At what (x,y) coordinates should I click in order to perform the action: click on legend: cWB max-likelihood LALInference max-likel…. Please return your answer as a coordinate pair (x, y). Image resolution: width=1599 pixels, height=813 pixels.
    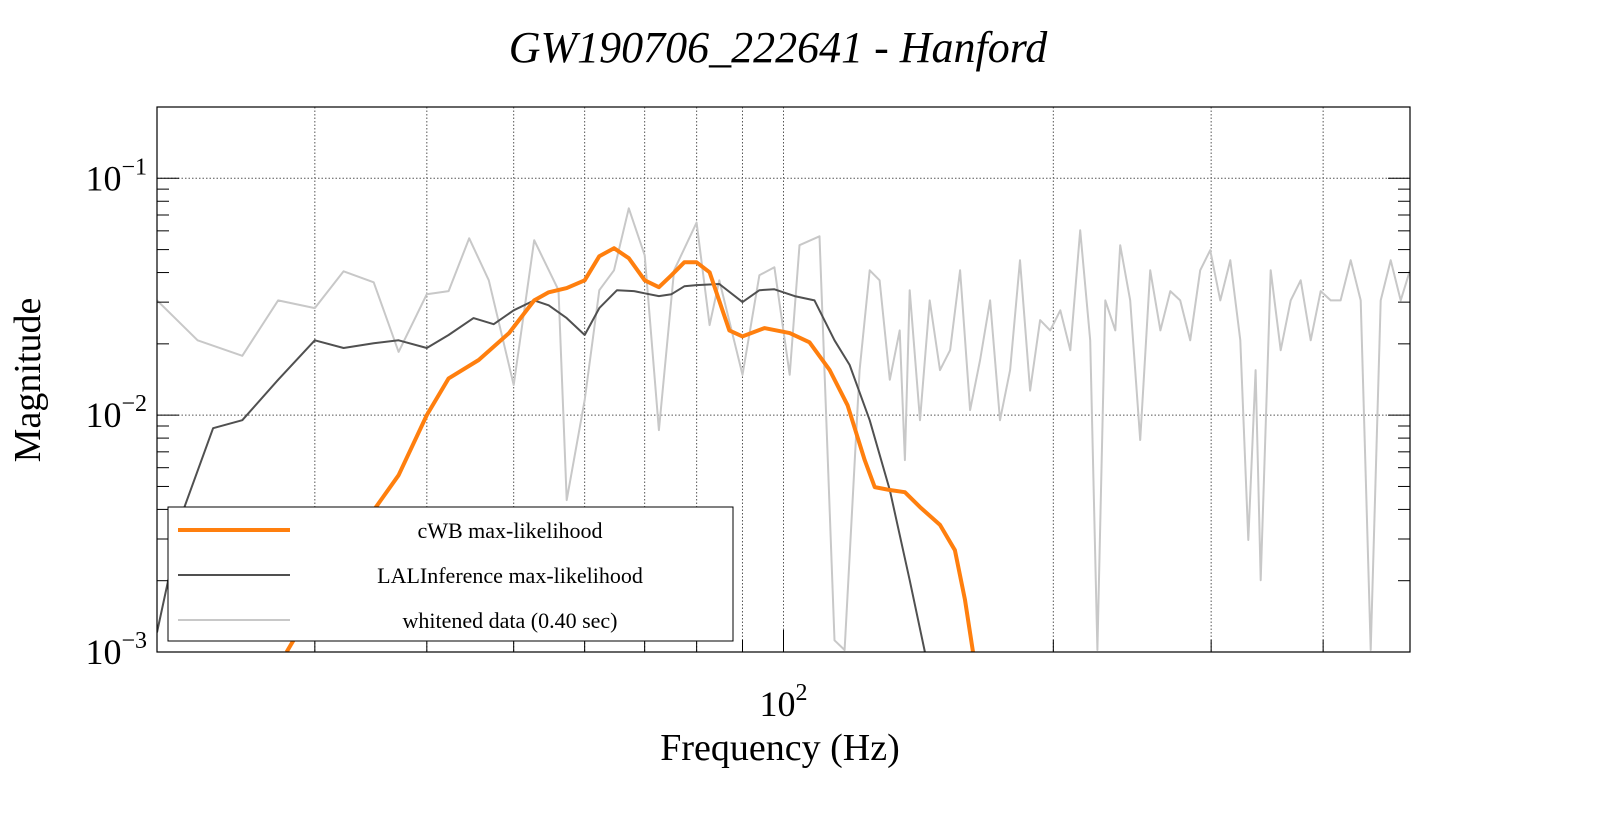
    Looking at the image, I should click on (450, 574).